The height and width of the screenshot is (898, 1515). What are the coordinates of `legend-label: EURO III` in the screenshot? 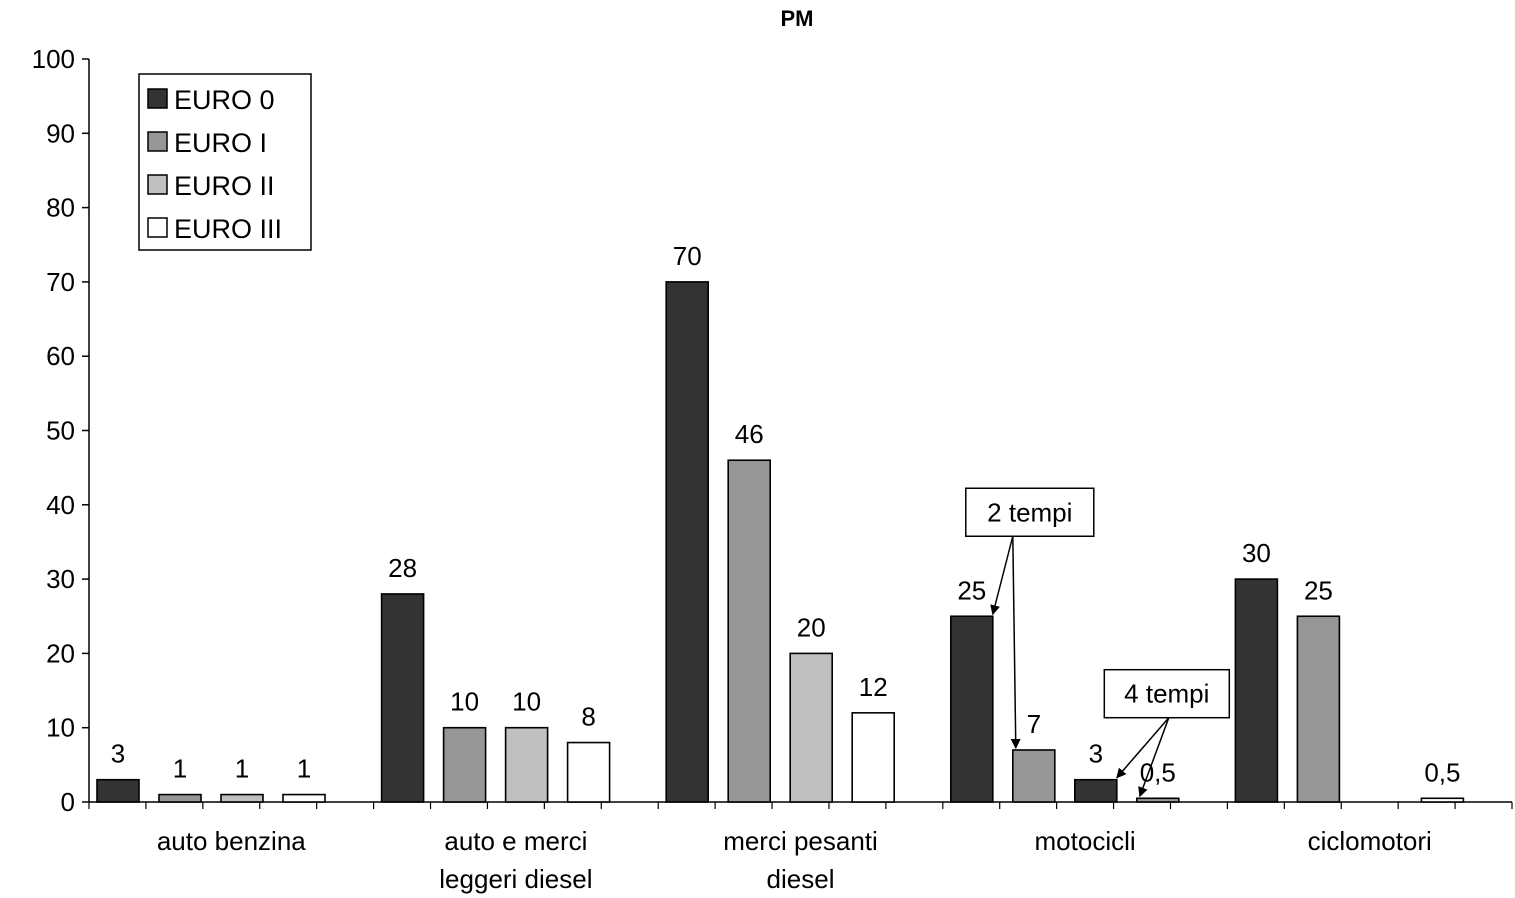 It's located at (228, 229).